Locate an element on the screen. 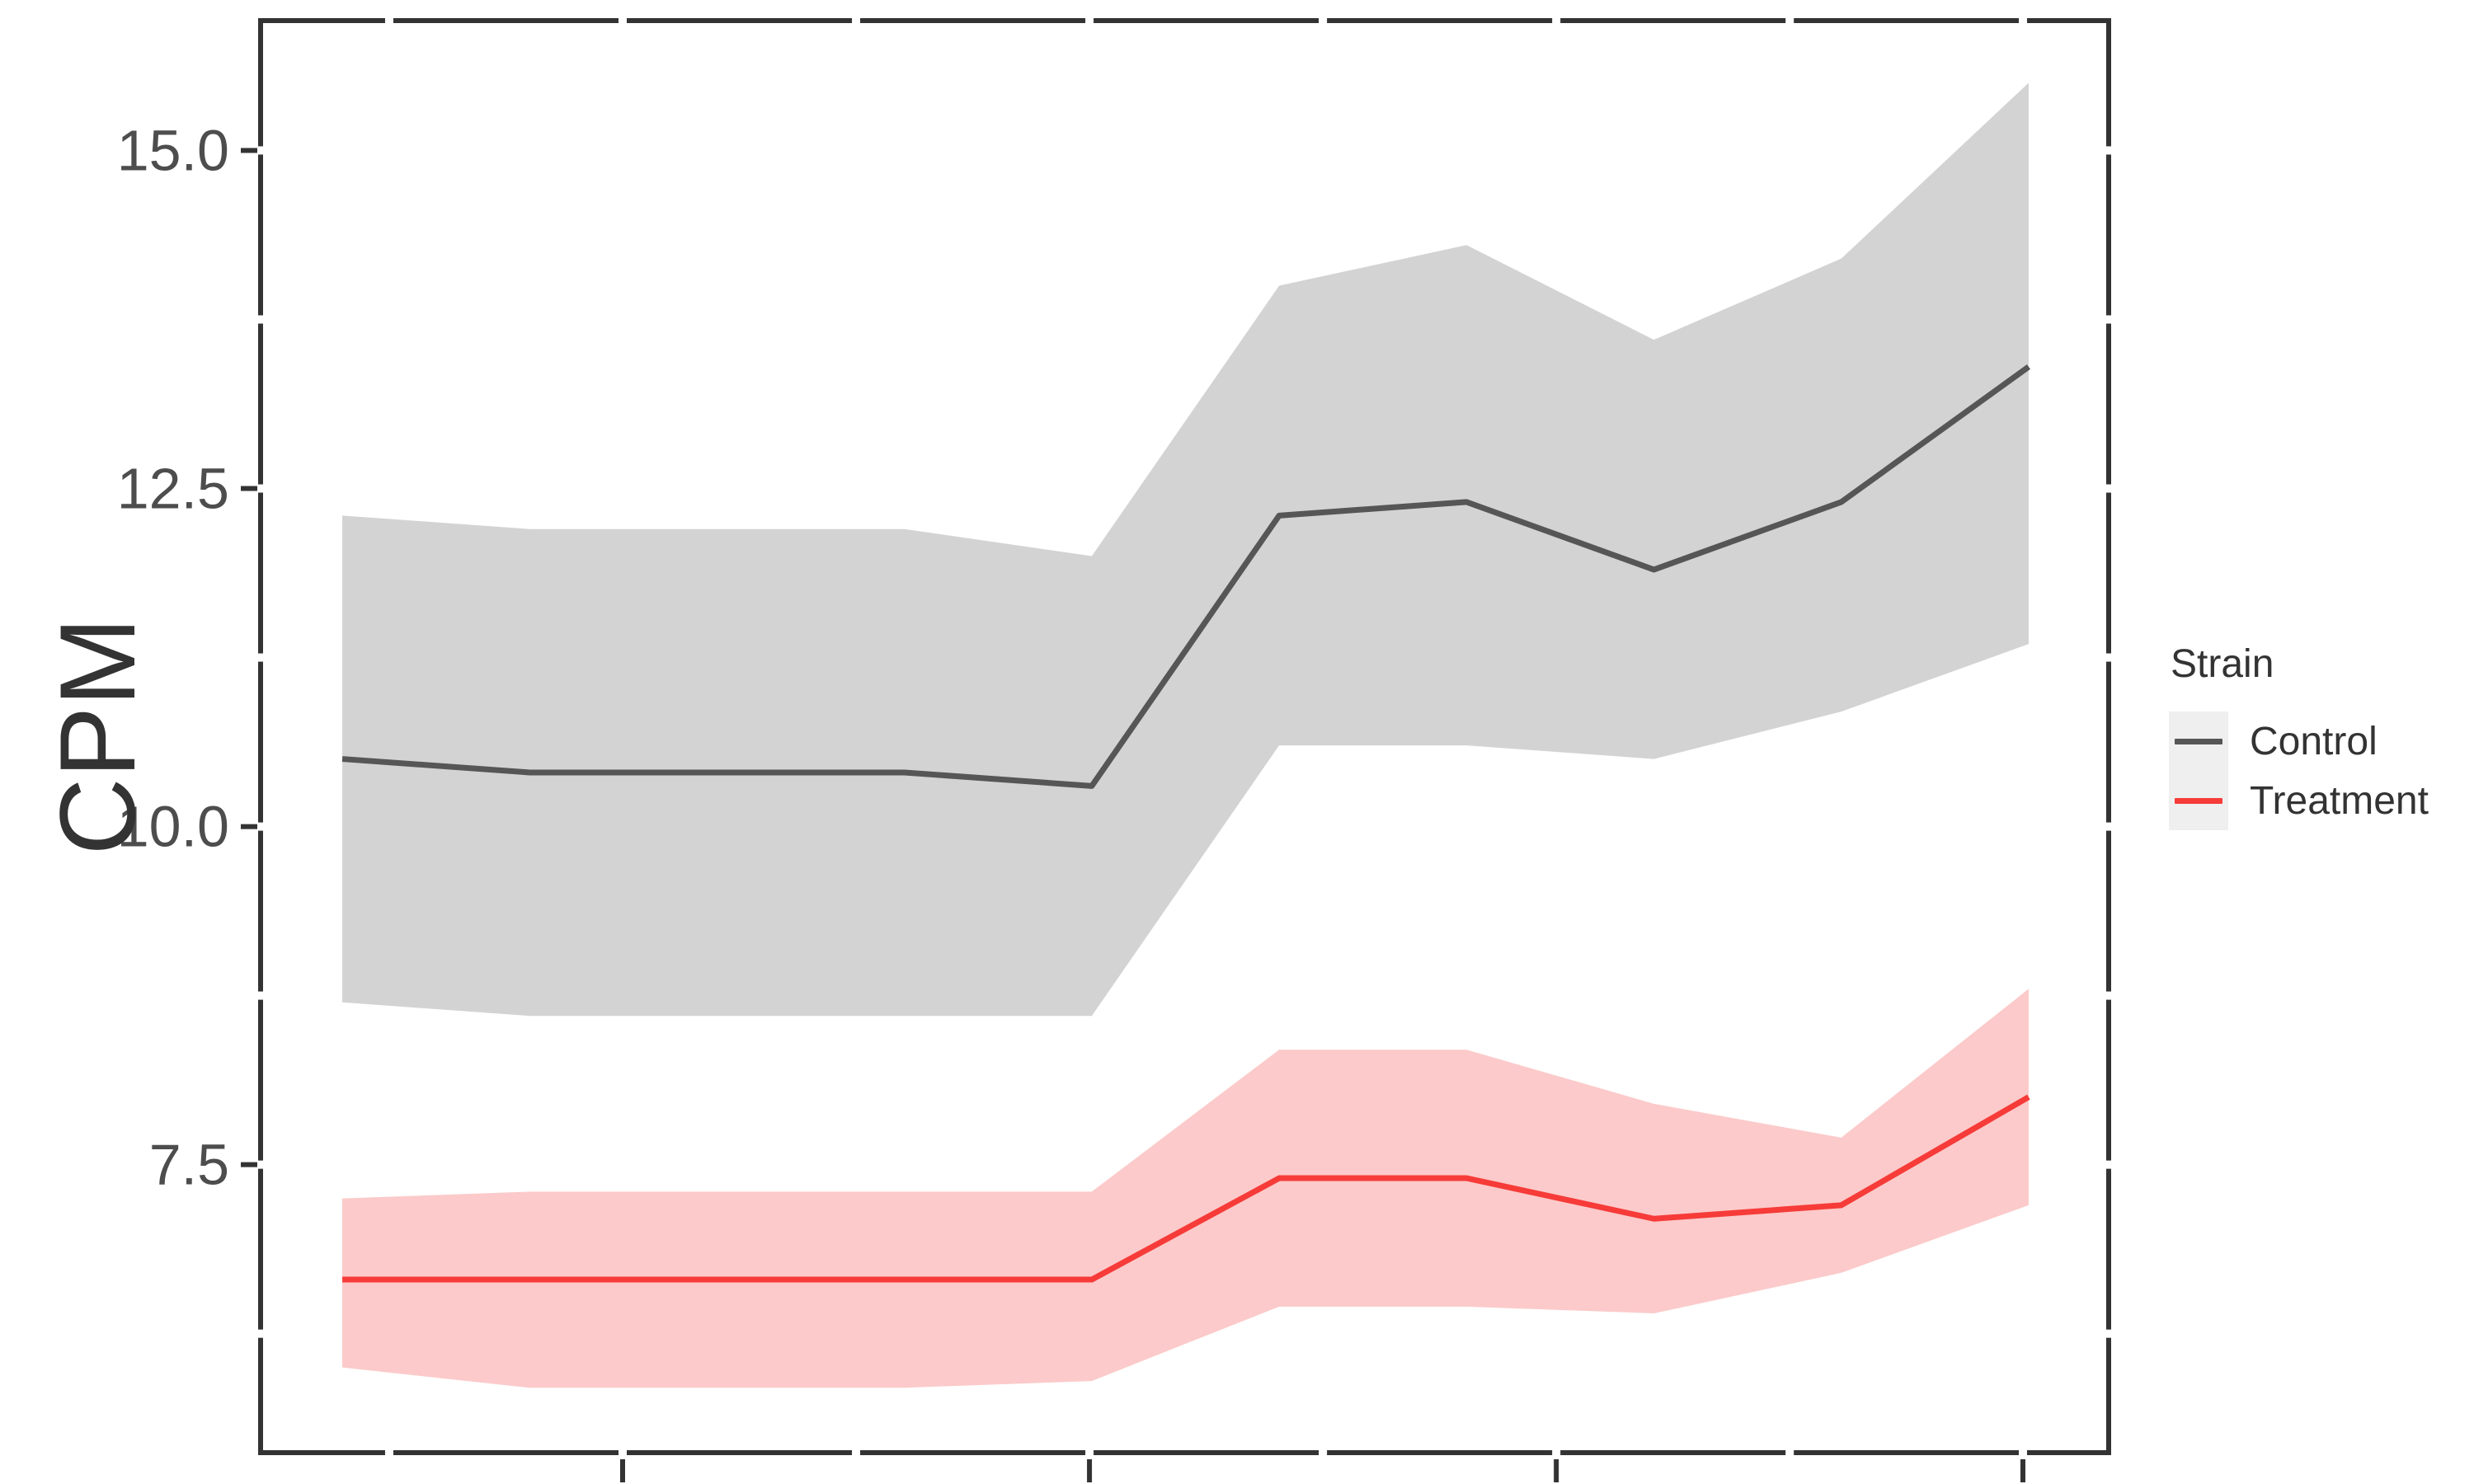 The height and width of the screenshot is (1484, 2474). control-line-swatch is located at coordinates (2198, 741).